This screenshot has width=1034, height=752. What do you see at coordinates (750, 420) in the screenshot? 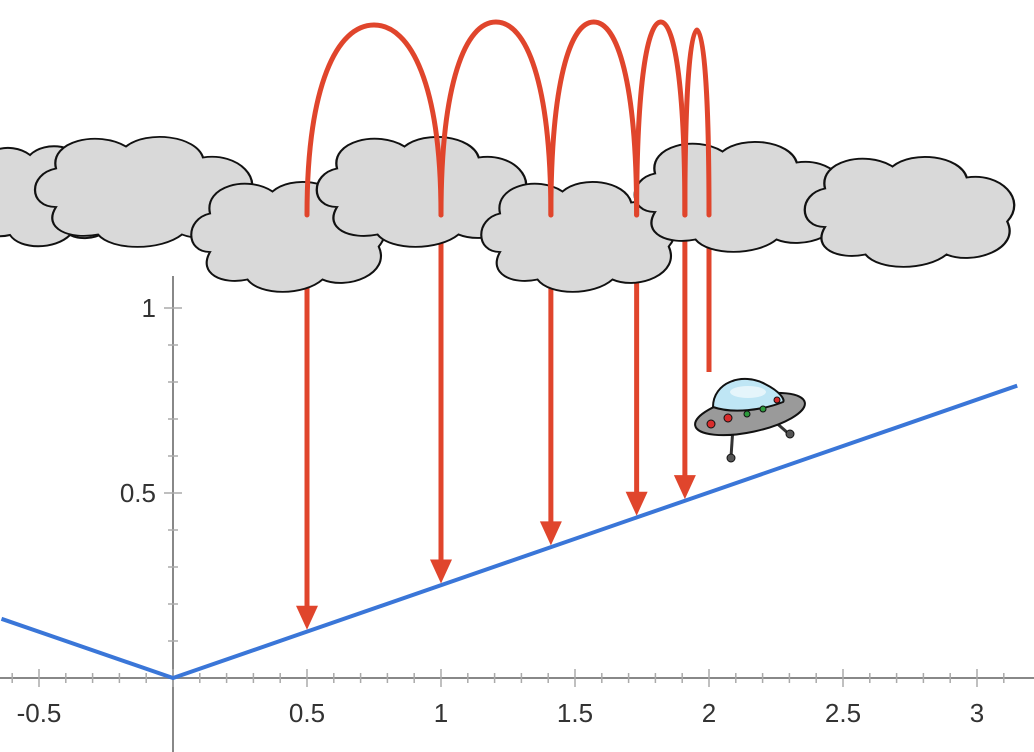
I see `ufo-icon` at bounding box center [750, 420].